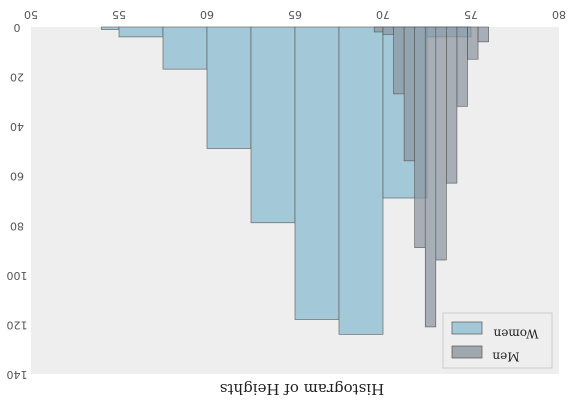 The width and height of the screenshot is (581, 406). Describe the element at coordinates (471, 14) in the screenshot. I see `x-tick-label-5: 75` at that location.